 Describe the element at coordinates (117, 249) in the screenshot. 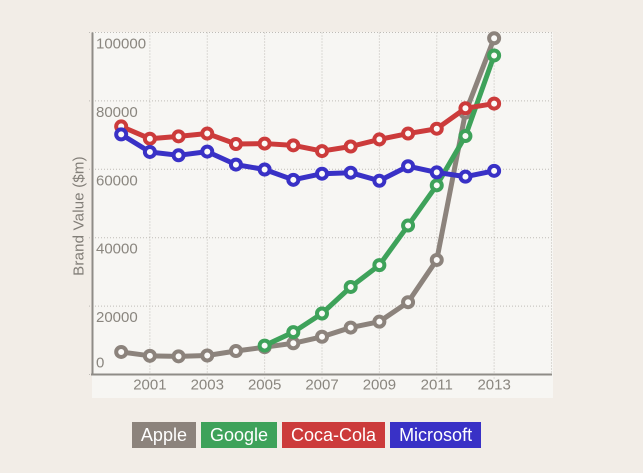

I see `y-tick-label: 40000` at that location.